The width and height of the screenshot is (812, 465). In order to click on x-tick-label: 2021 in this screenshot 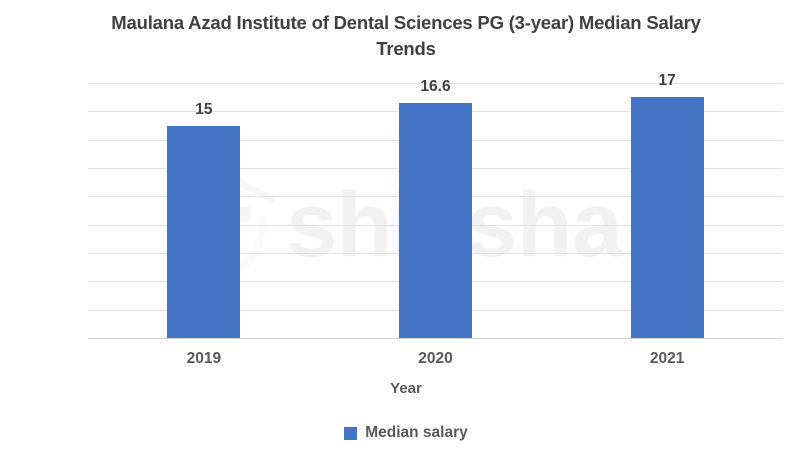, I will do `click(667, 358)`.